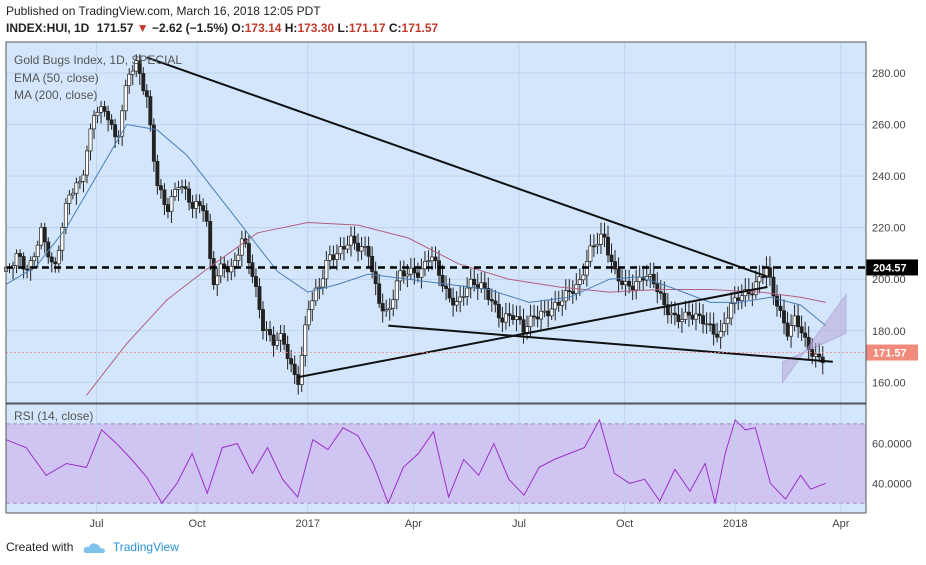 The height and width of the screenshot is (565, 926). What do you see at coordinates (814, 338) in the screenshot?
I see `rising-channel` at bounding box center [814, 338].